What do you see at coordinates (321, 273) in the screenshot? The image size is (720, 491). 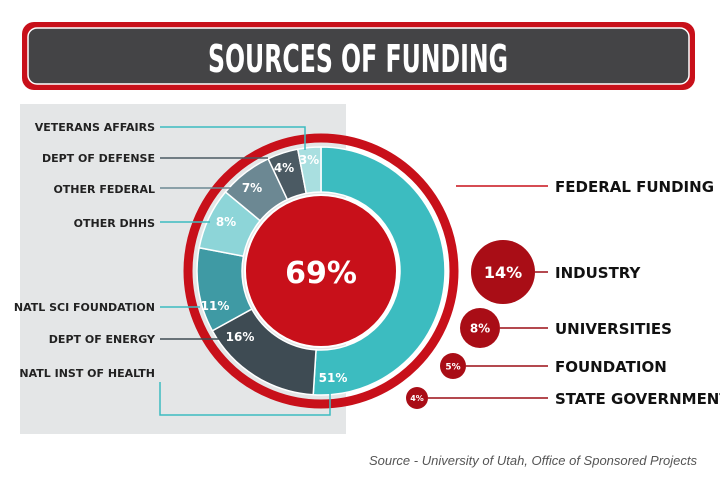 I see `federal-total-label: 69%` at bounding box center [321, 273].